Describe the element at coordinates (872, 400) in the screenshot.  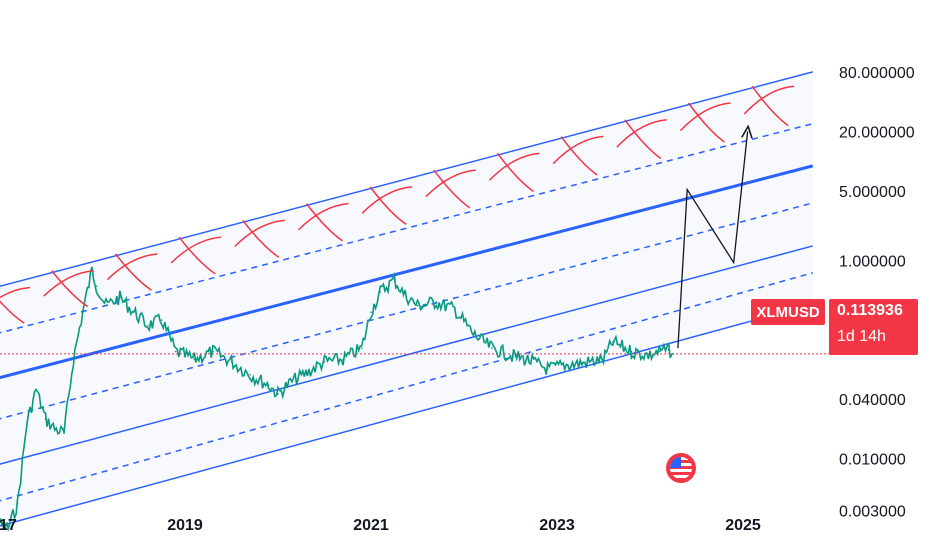
I see `y-tick-label: 0.040000` at that location.